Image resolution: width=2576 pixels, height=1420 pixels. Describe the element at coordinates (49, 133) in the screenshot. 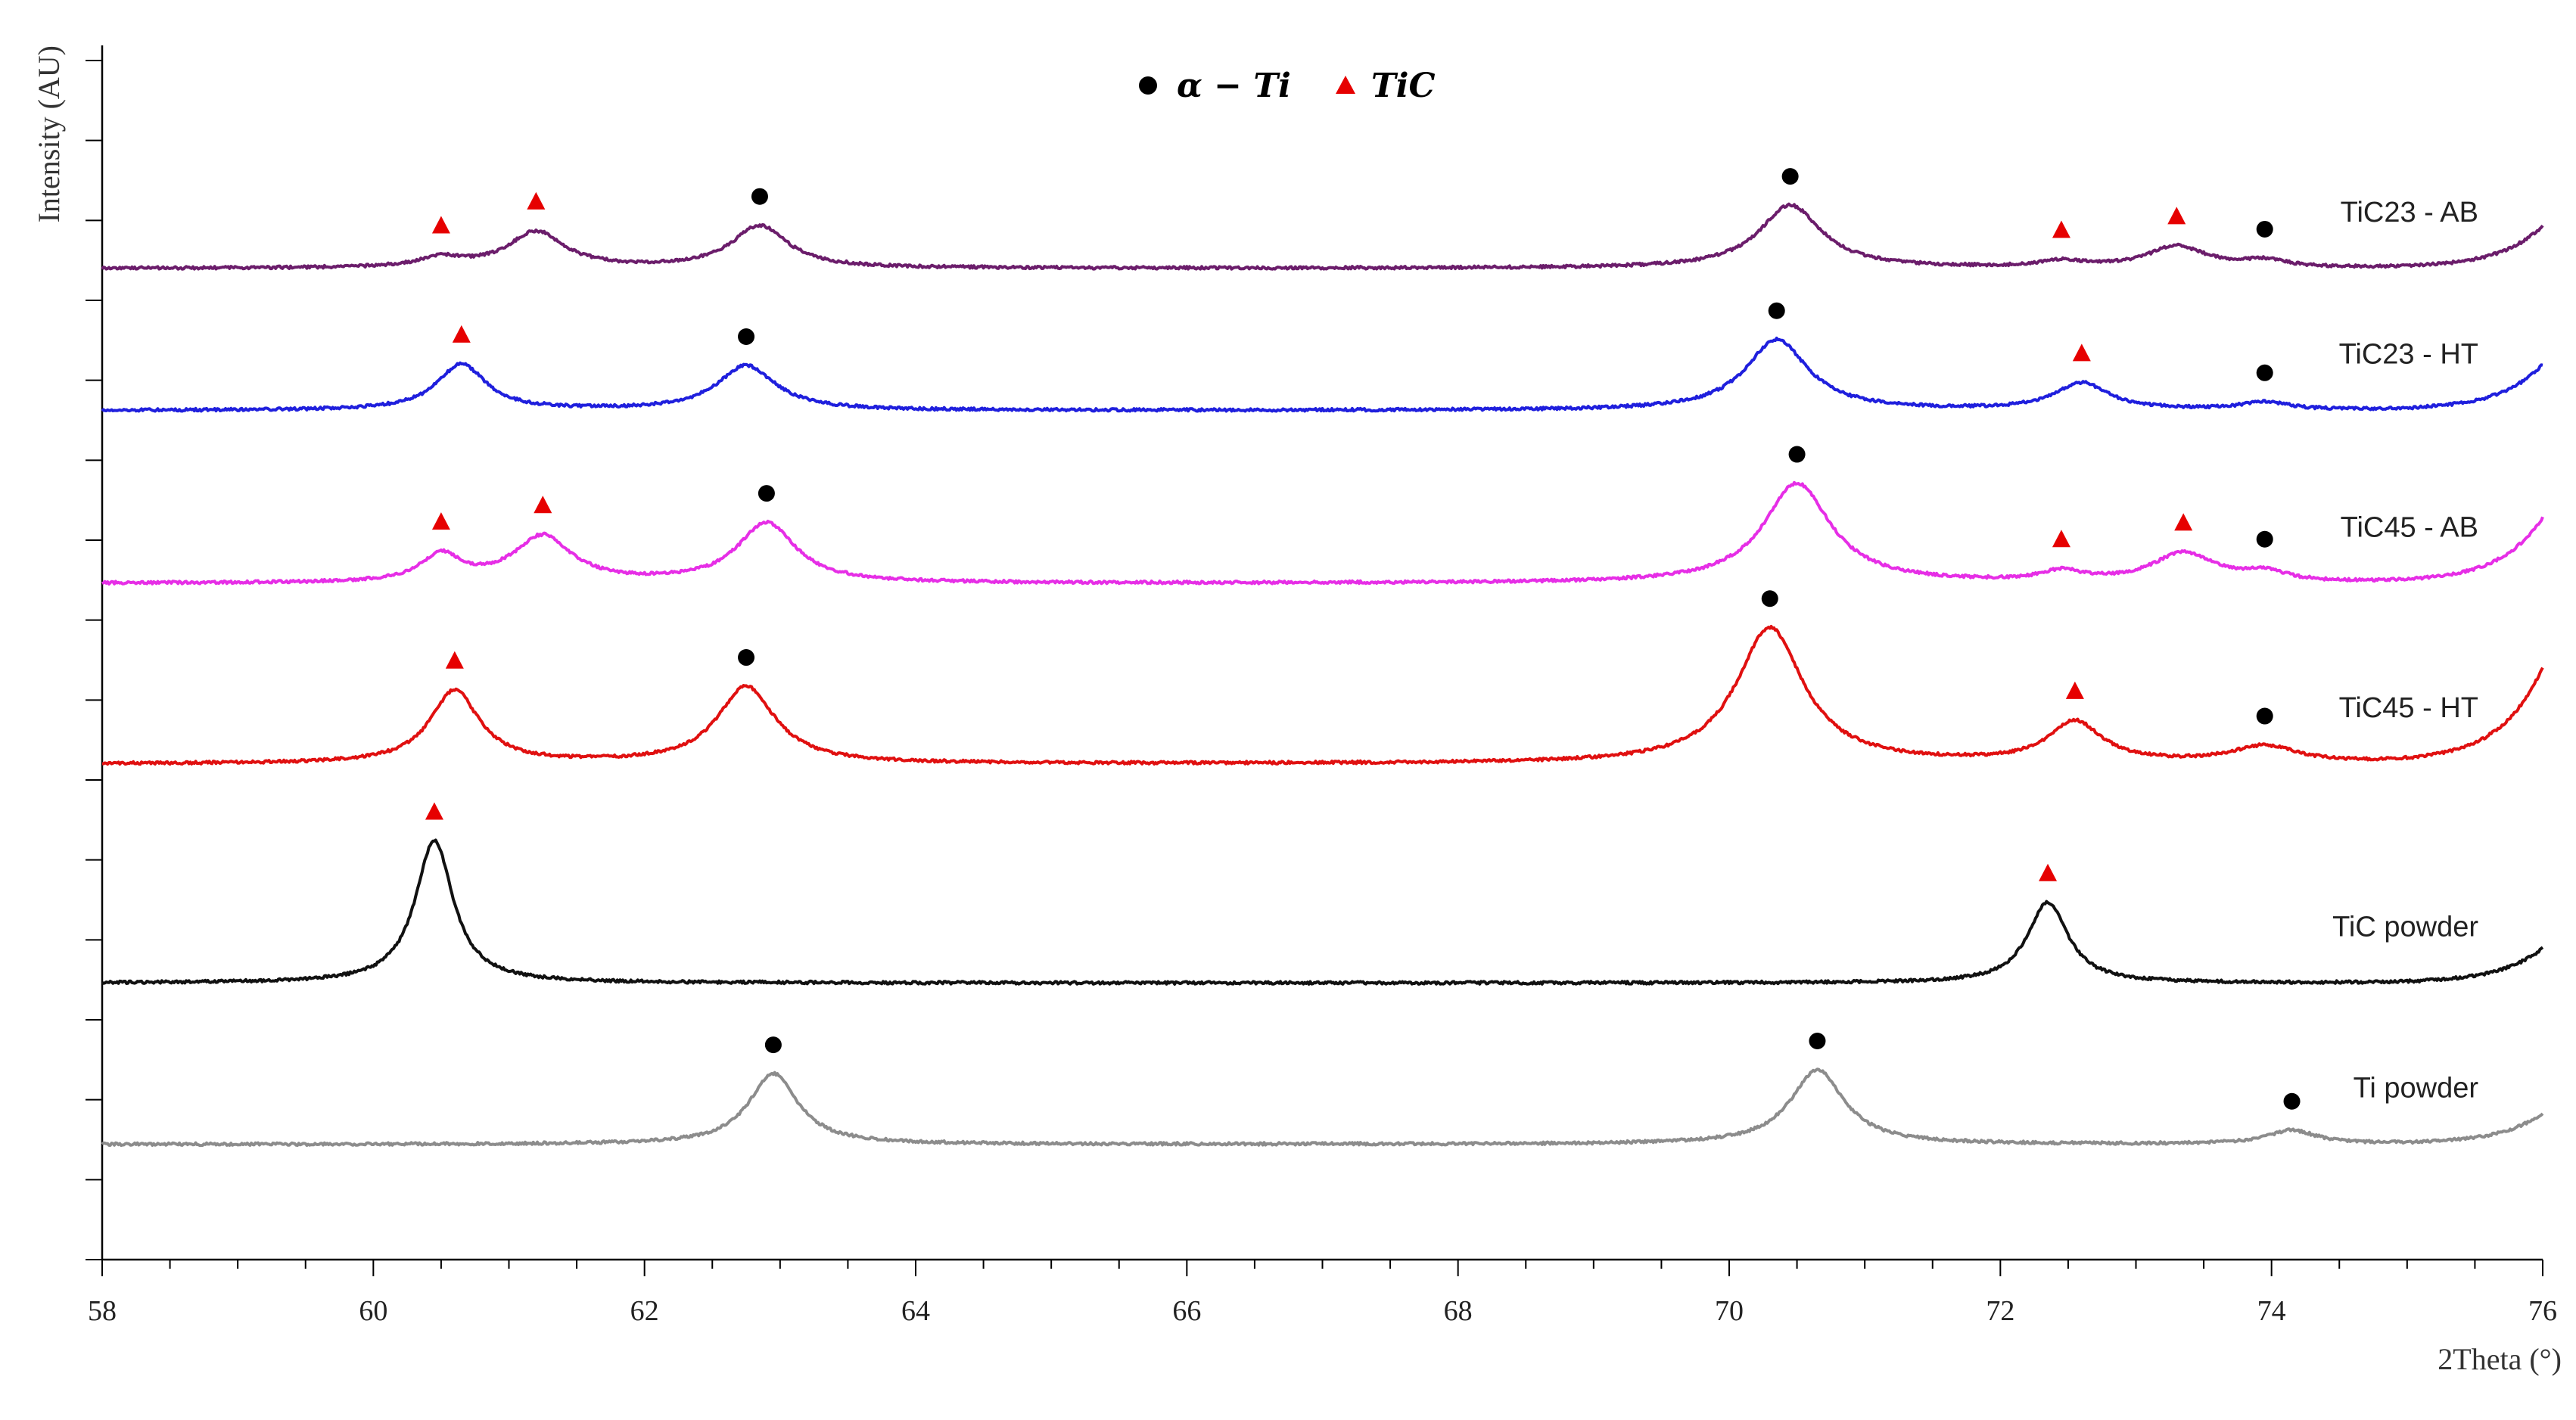

I see `y-axis-title: Intensity (AU)` at that location.